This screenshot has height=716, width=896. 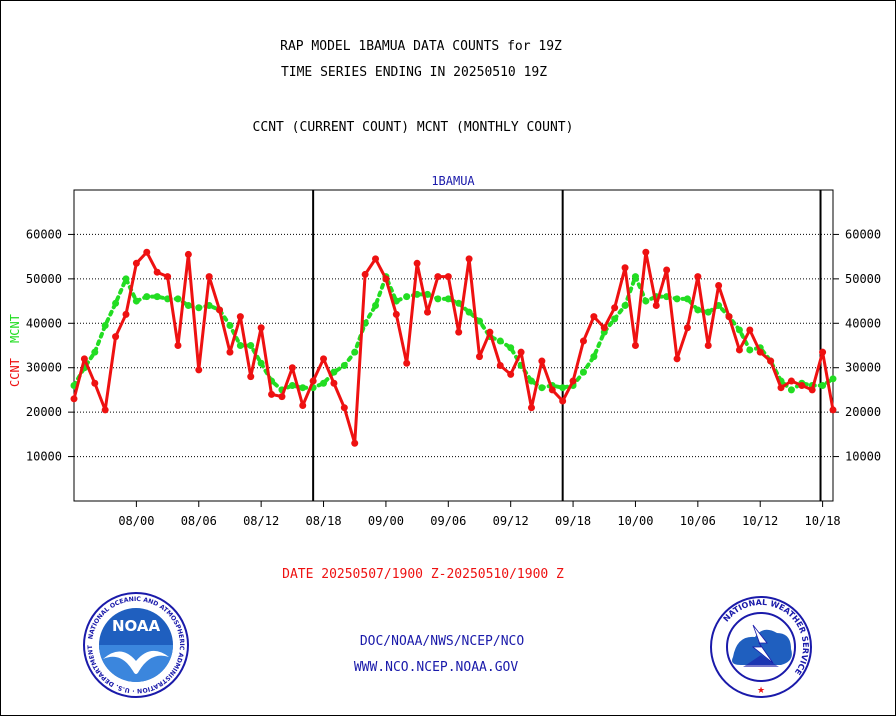 What do you see at coordinates (453, 181) in the screenshot?
I see `panel-title: 1BAMUA` at bounding box center [453, 181].